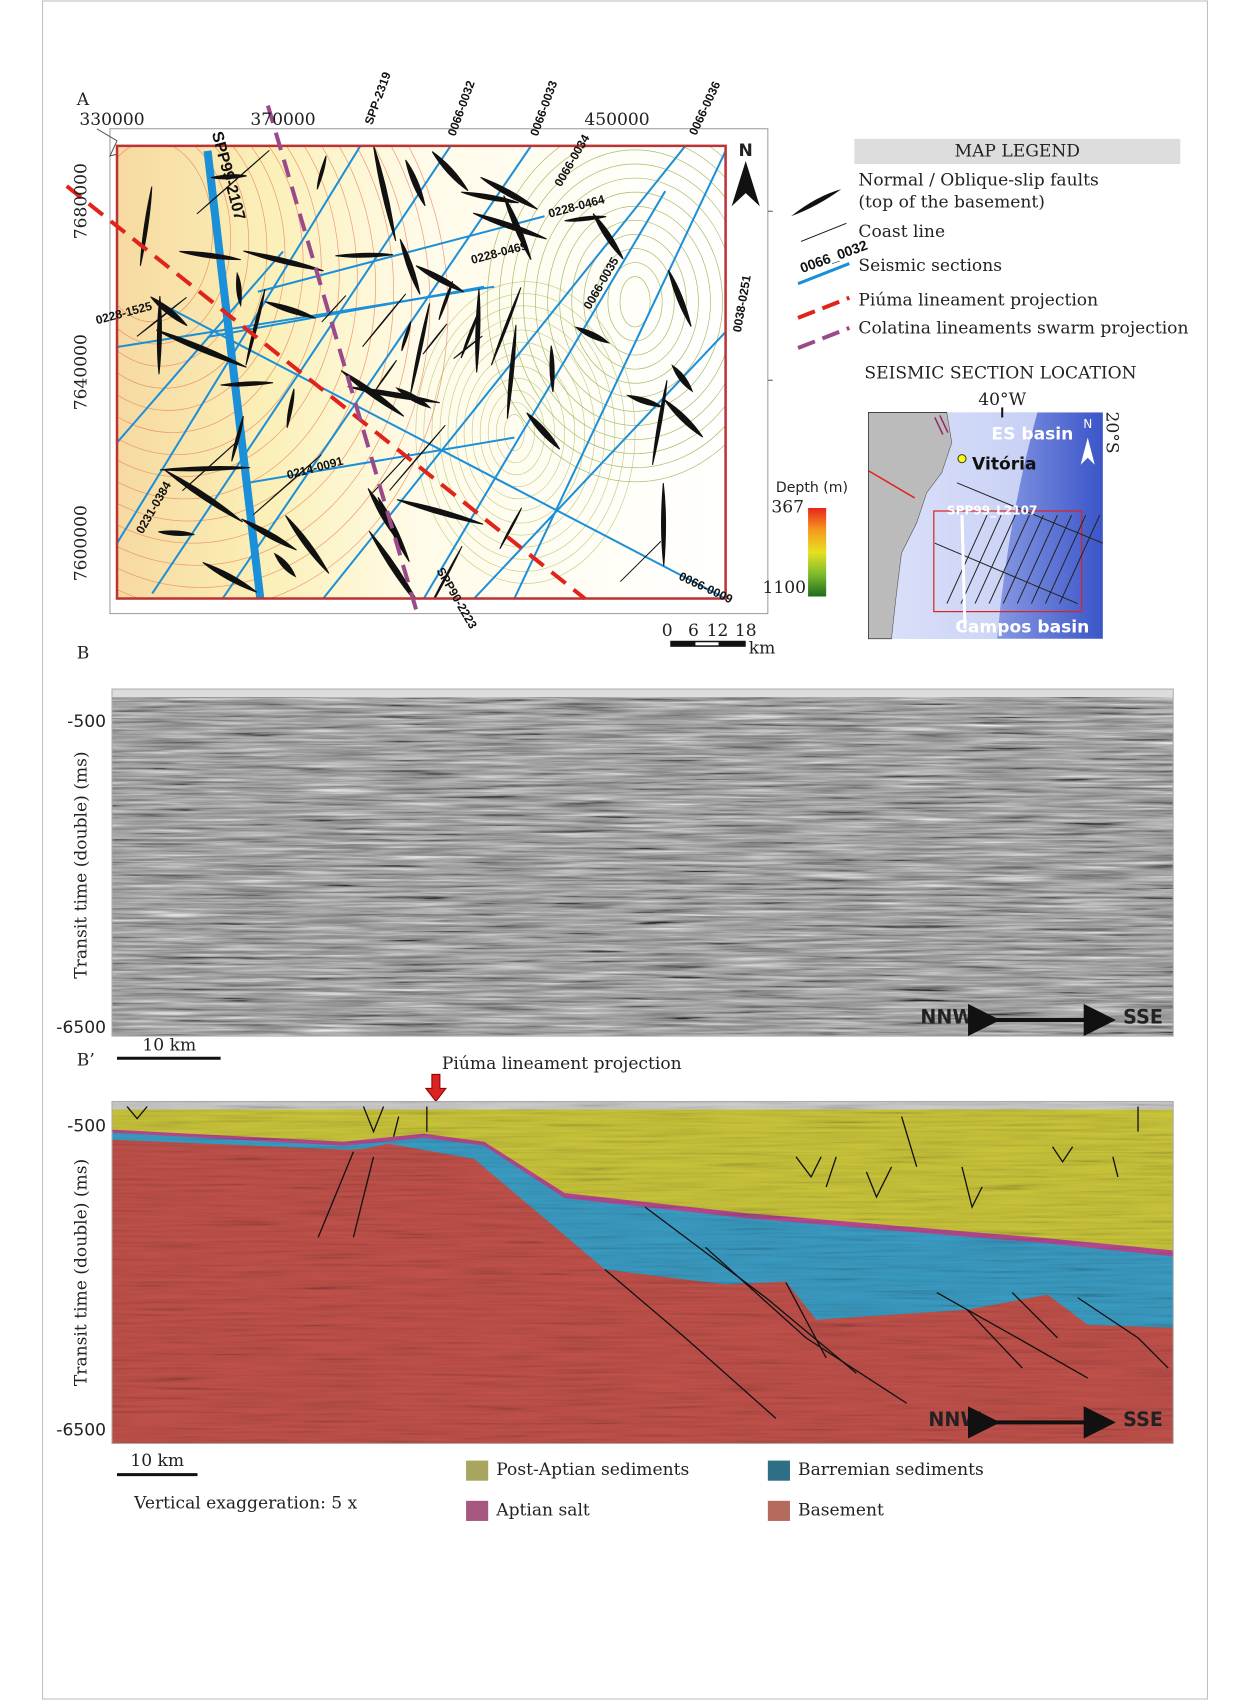  I want to click on legend-item: Basement, so click(841, 1510).